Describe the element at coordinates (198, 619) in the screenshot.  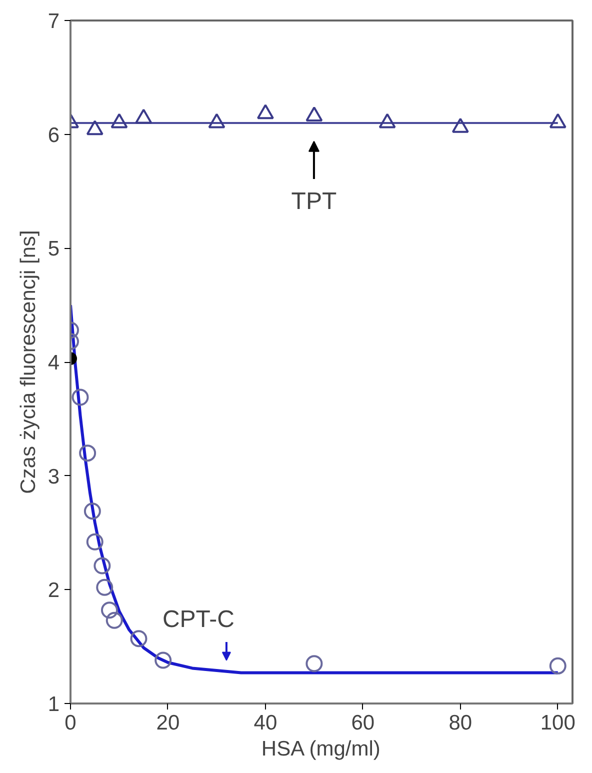
I see `annotation: CPT-C` at that location.